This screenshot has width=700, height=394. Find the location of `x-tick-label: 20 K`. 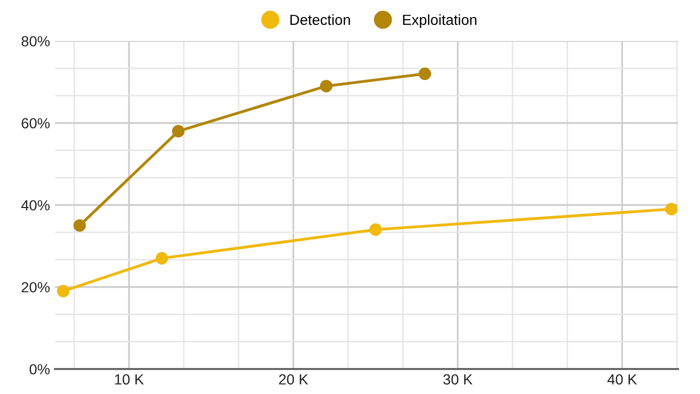

x-tick-label: 20 K is located at coordinates (293, 379).